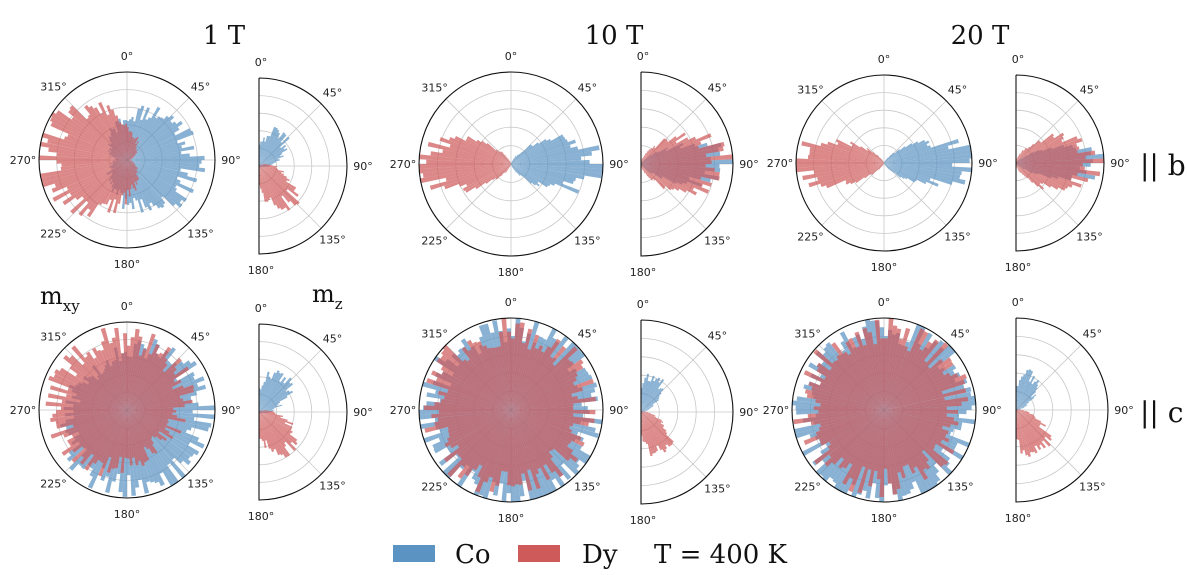 The height and width of the screenshot is (575, 1187). What do you see at coordinates (884, 518) in the screenshot?
I see `tick-label: 180°` at bounding box center [884, 518].